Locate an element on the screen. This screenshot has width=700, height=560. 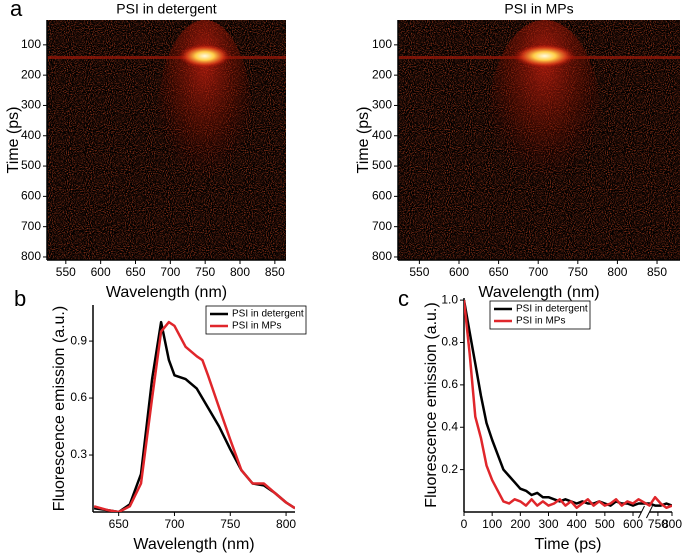
y-tick-label: 0.2 is located at coordinates (449, 469).